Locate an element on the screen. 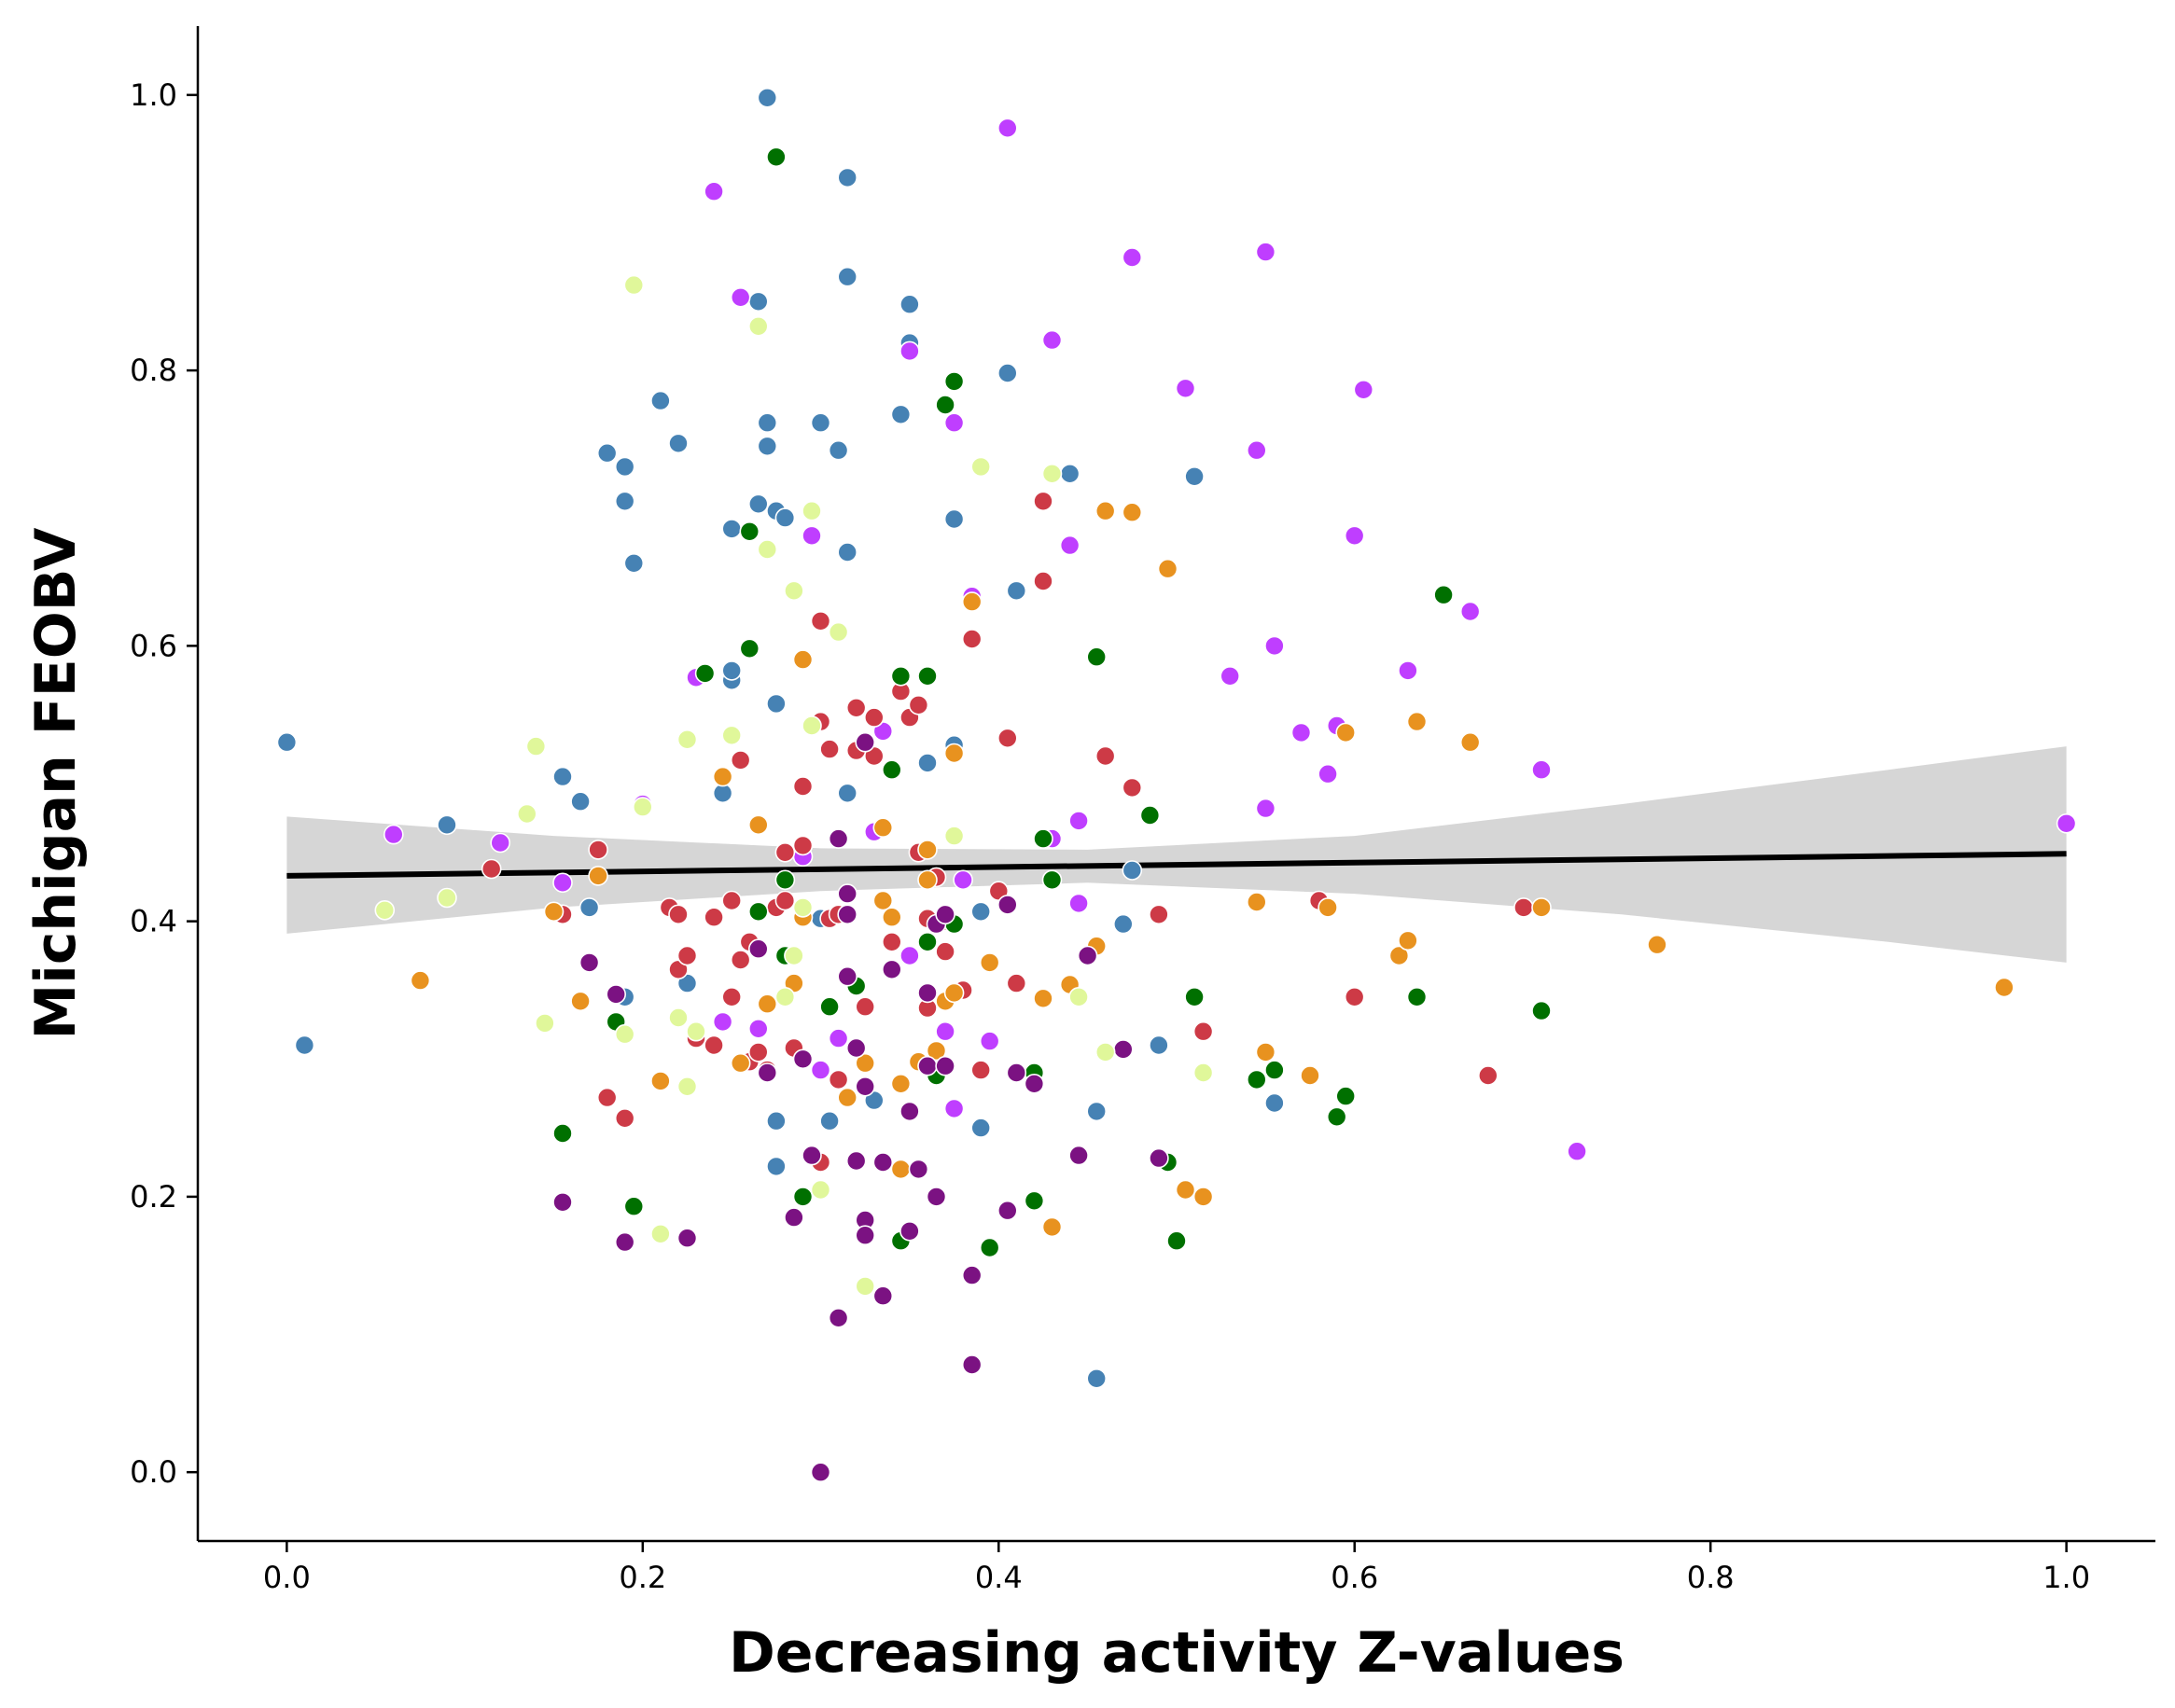 The image size is (2175, 1708). x-tick-label: 0.2 is located at coordinates (642, 1578).